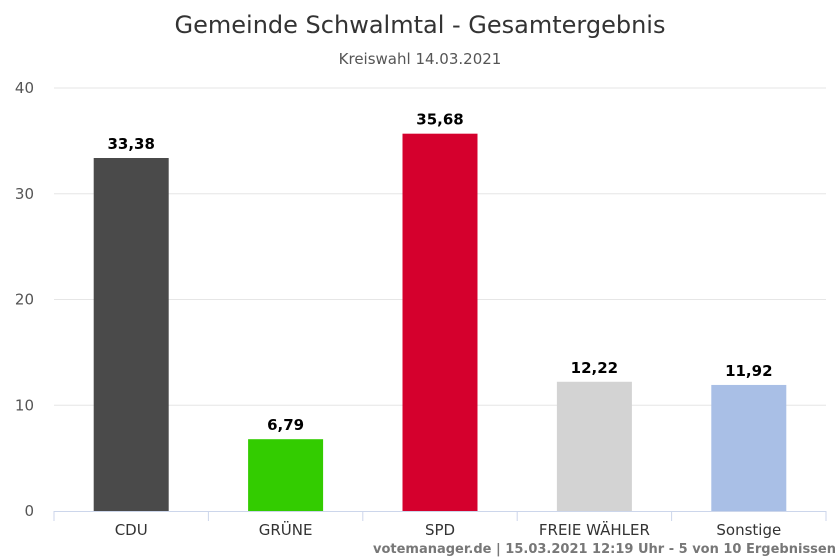 The width and height of the screenshot is (840, 560). I want to click on bar-cdu, so click(131, 334).